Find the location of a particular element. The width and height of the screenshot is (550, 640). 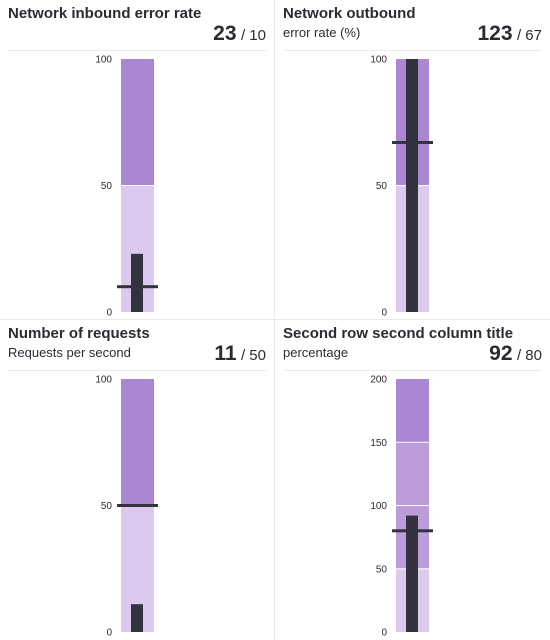

target-value: / 67 is located at coordinates (529, 35).